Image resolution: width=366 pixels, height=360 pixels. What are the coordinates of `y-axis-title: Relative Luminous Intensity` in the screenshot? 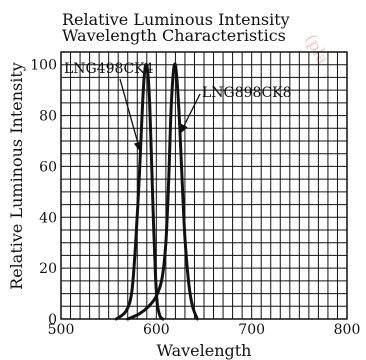 It's located at (16, 176).